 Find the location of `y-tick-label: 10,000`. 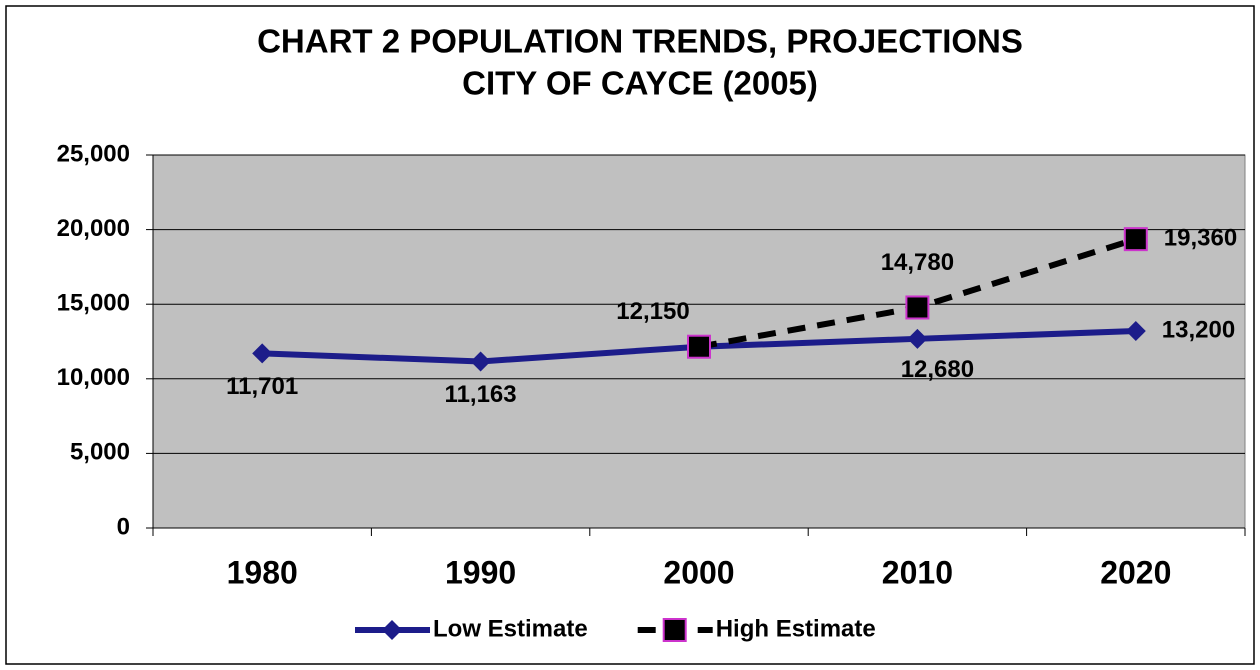

y-tick-label: 10,000 is located at coordinates (93, 377).